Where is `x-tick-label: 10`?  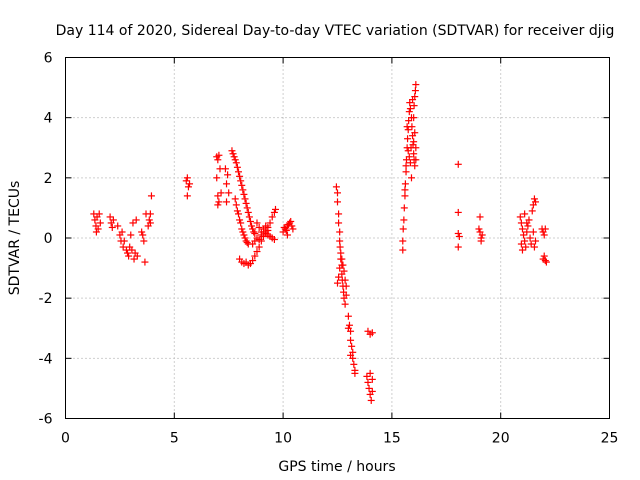 x-tick-label: 10 is located at coordinates (283, 439).